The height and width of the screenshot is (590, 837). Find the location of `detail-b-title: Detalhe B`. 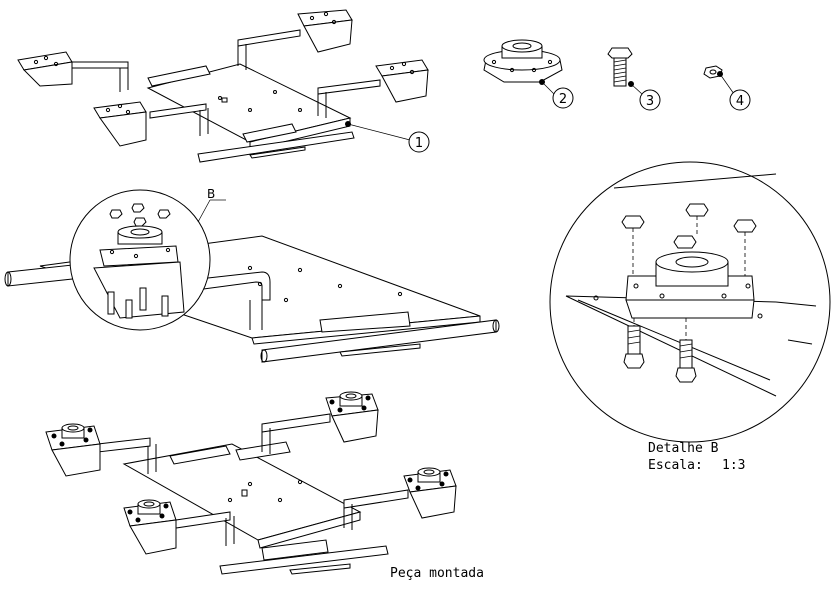

detail-b-title: Detalhe B is located at coordinates (683, 448).